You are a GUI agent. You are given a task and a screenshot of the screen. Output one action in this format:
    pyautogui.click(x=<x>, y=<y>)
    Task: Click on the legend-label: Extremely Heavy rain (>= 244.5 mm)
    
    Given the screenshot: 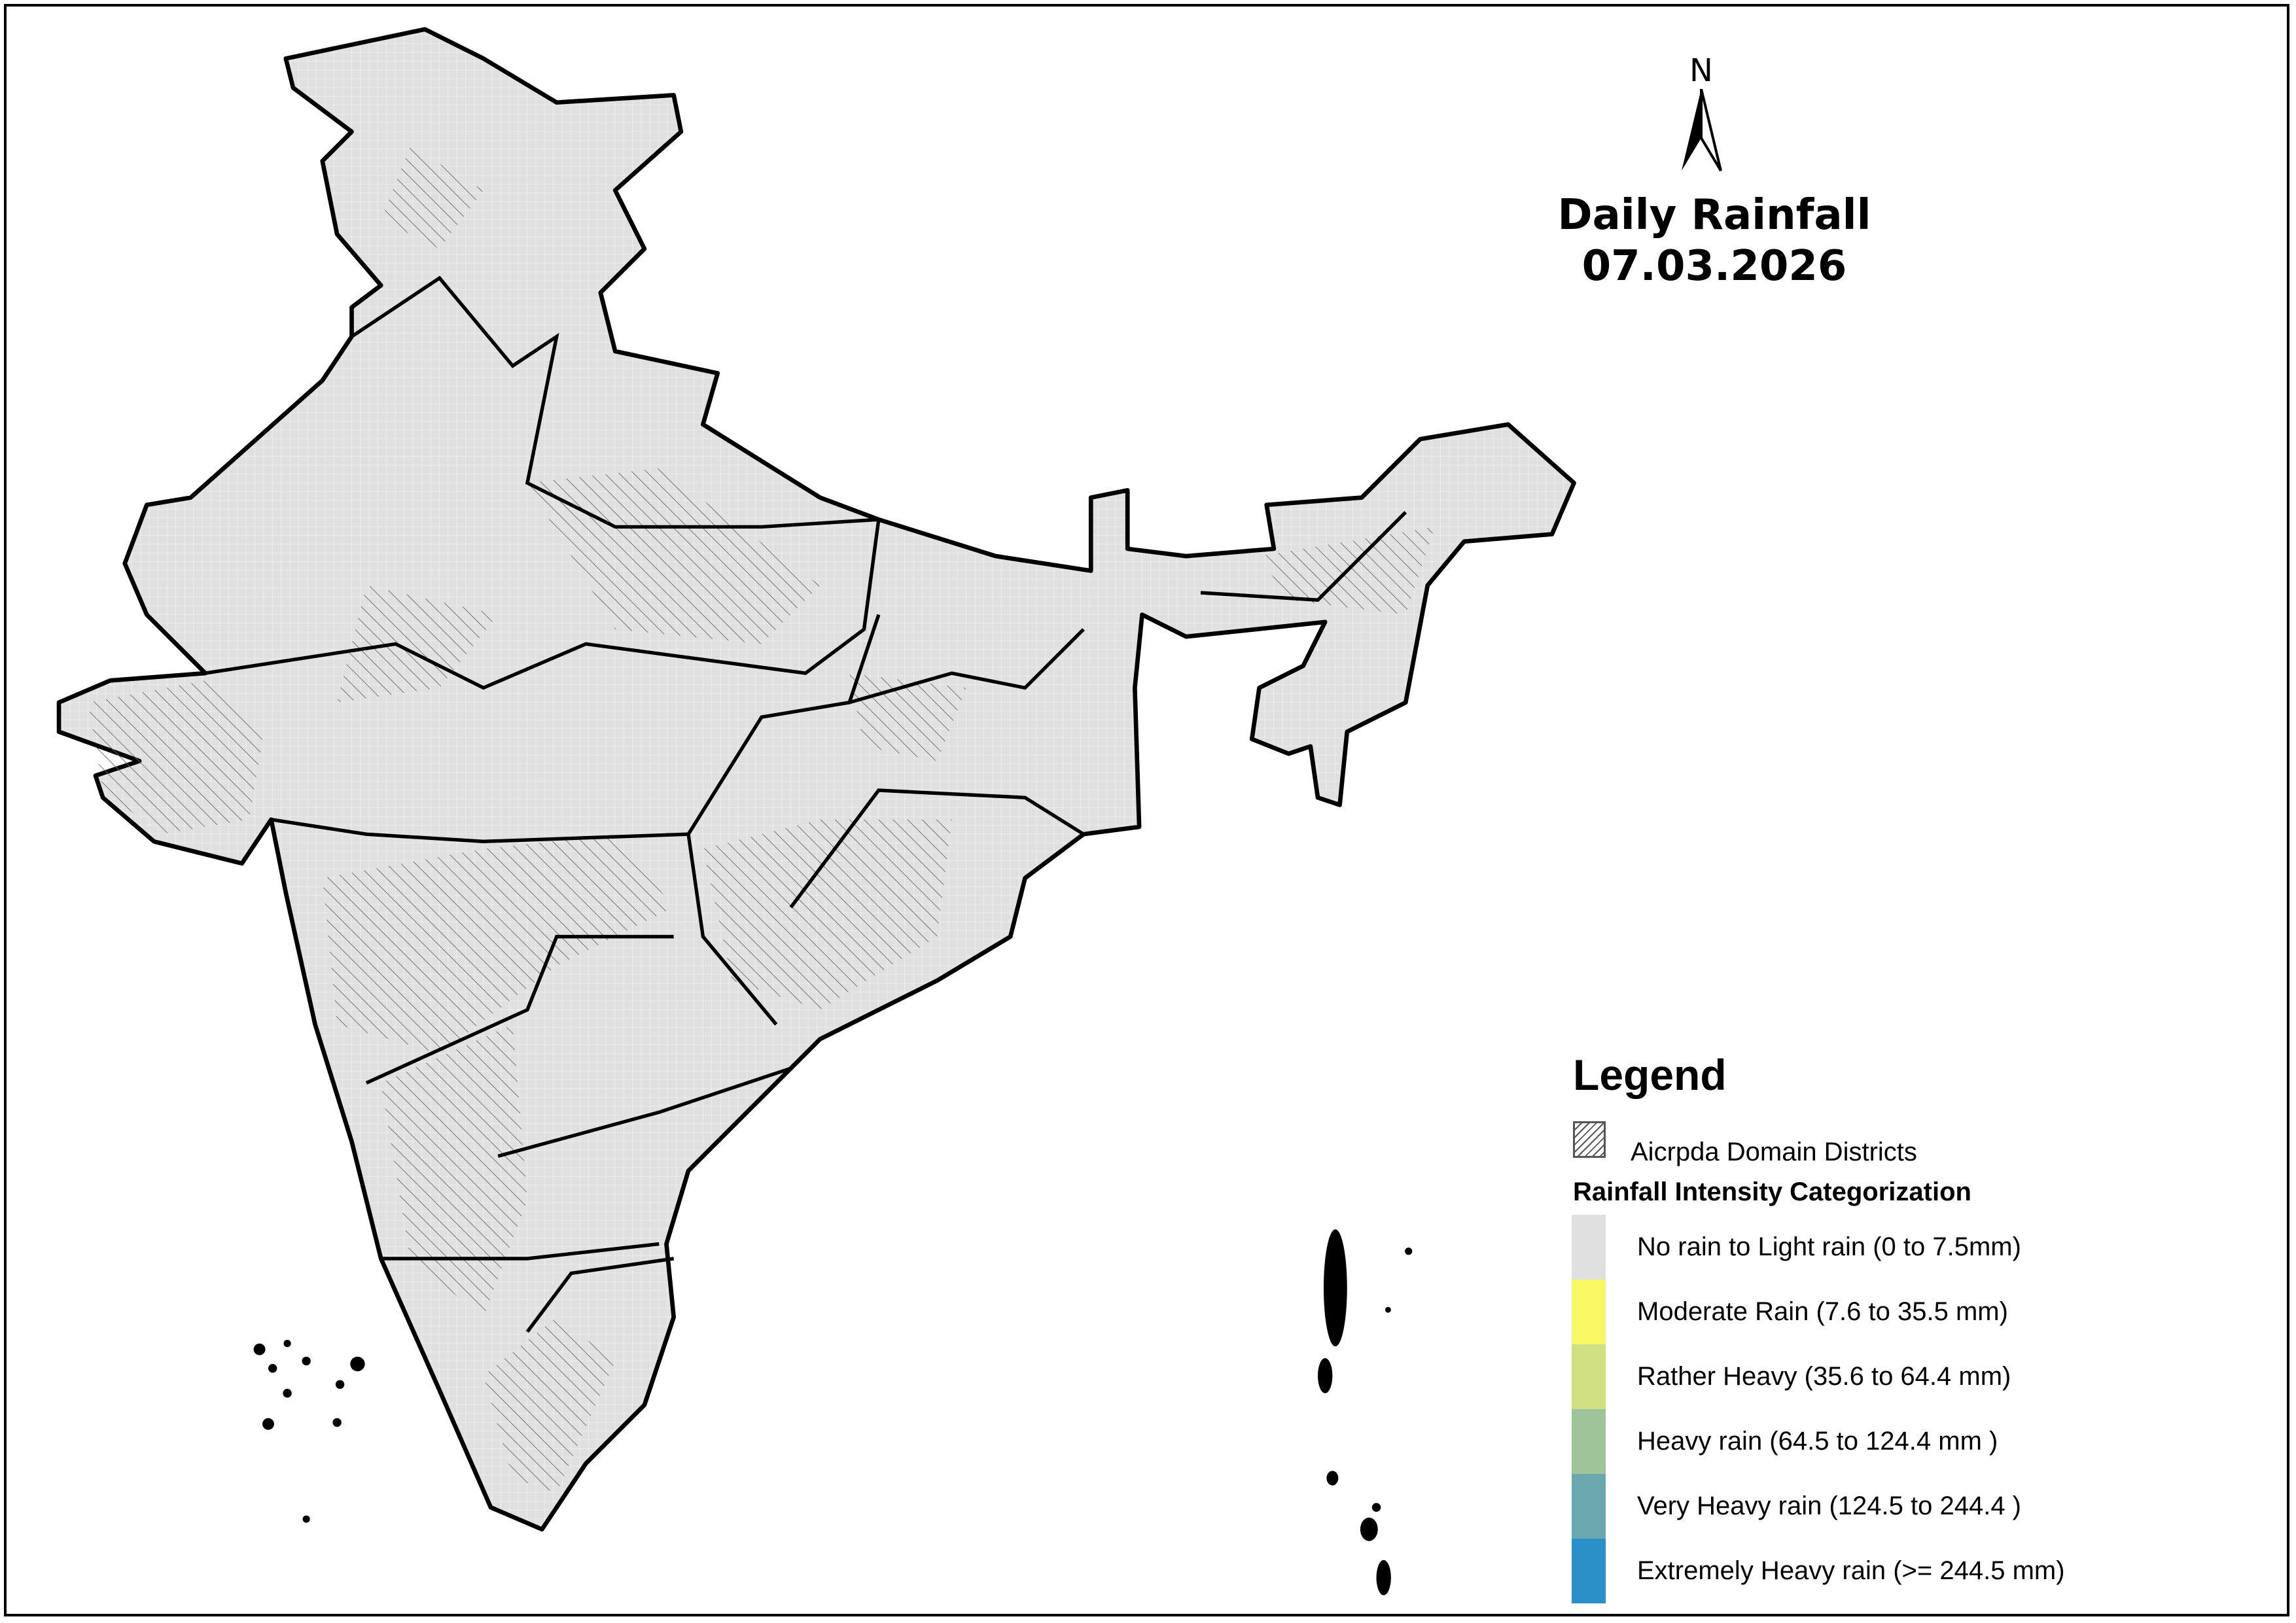 What is the action you would take?
    pyautogui.click(x=1851, y=1570)
    